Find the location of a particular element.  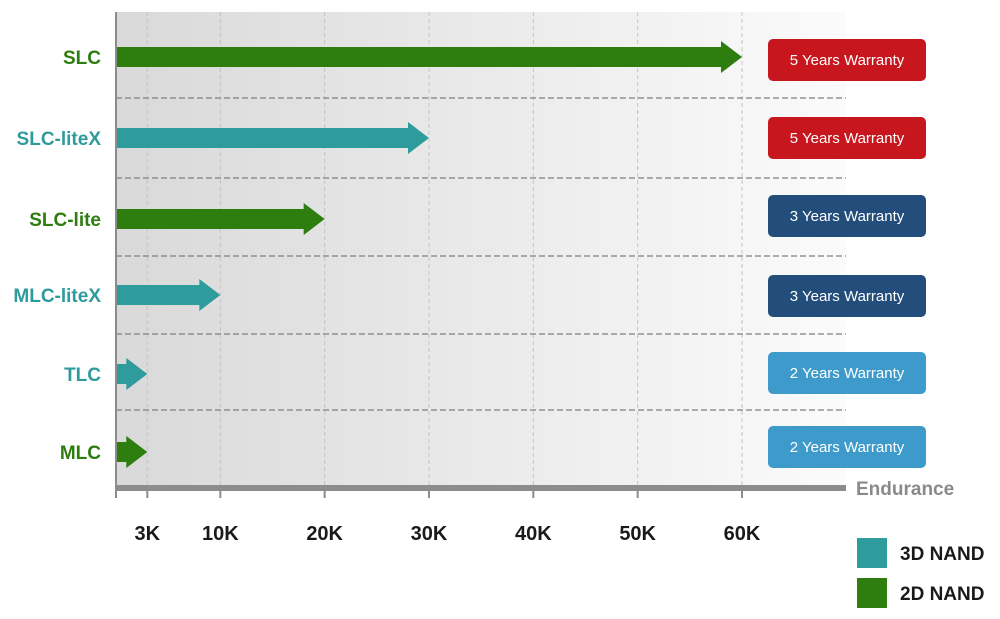

bar-mlc is located at coordinates (132, 452).